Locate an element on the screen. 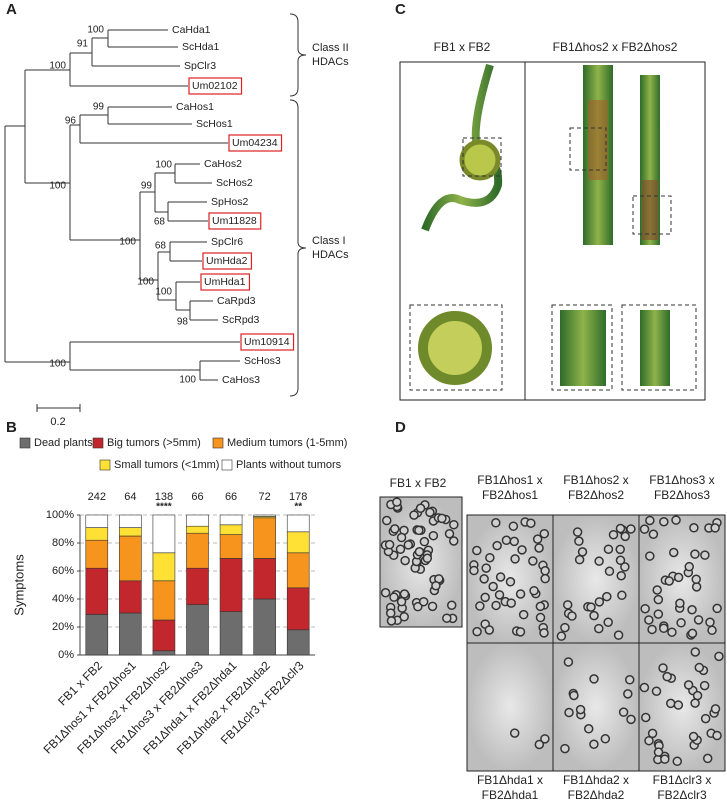 The height and width of the screenshot is (800, 727). significance-label: ** is located at coordinates (298, 507).